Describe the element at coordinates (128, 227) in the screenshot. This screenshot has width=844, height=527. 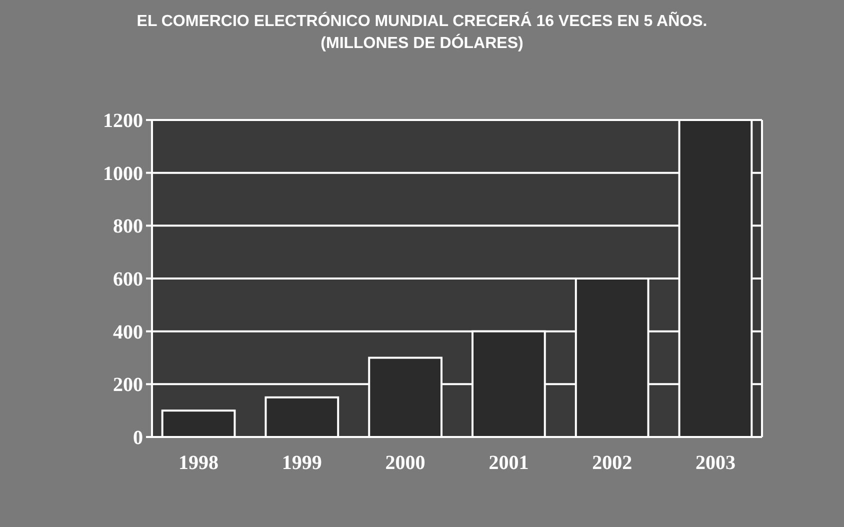
I see `y-tick-label: 800` at that location.